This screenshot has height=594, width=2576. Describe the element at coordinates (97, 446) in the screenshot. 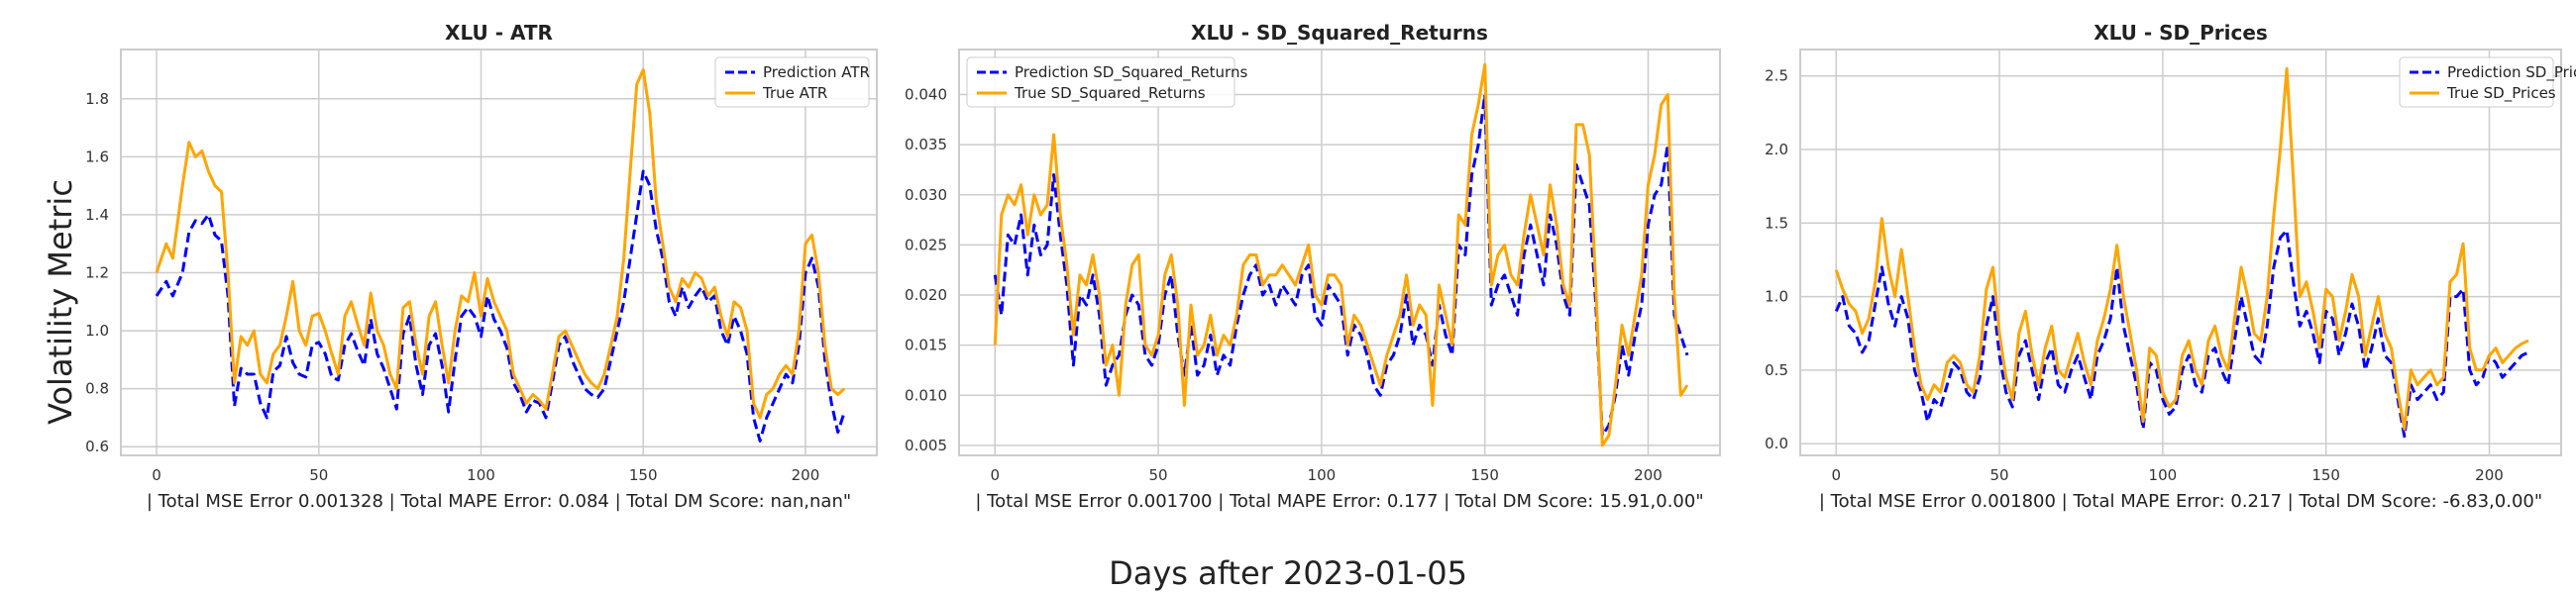

I see `y-tick-label: 0.6` at that location.